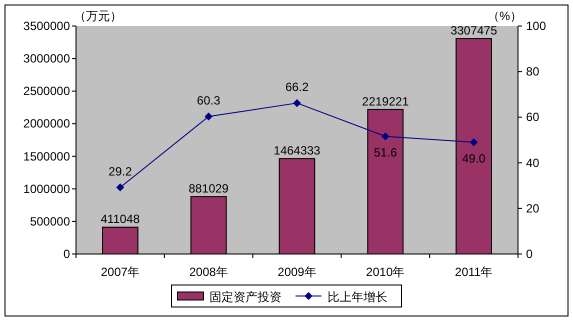  Describe the element at coordinates (533, 208) in the screenshot. I see `y2-tick-label: 20` at that location.